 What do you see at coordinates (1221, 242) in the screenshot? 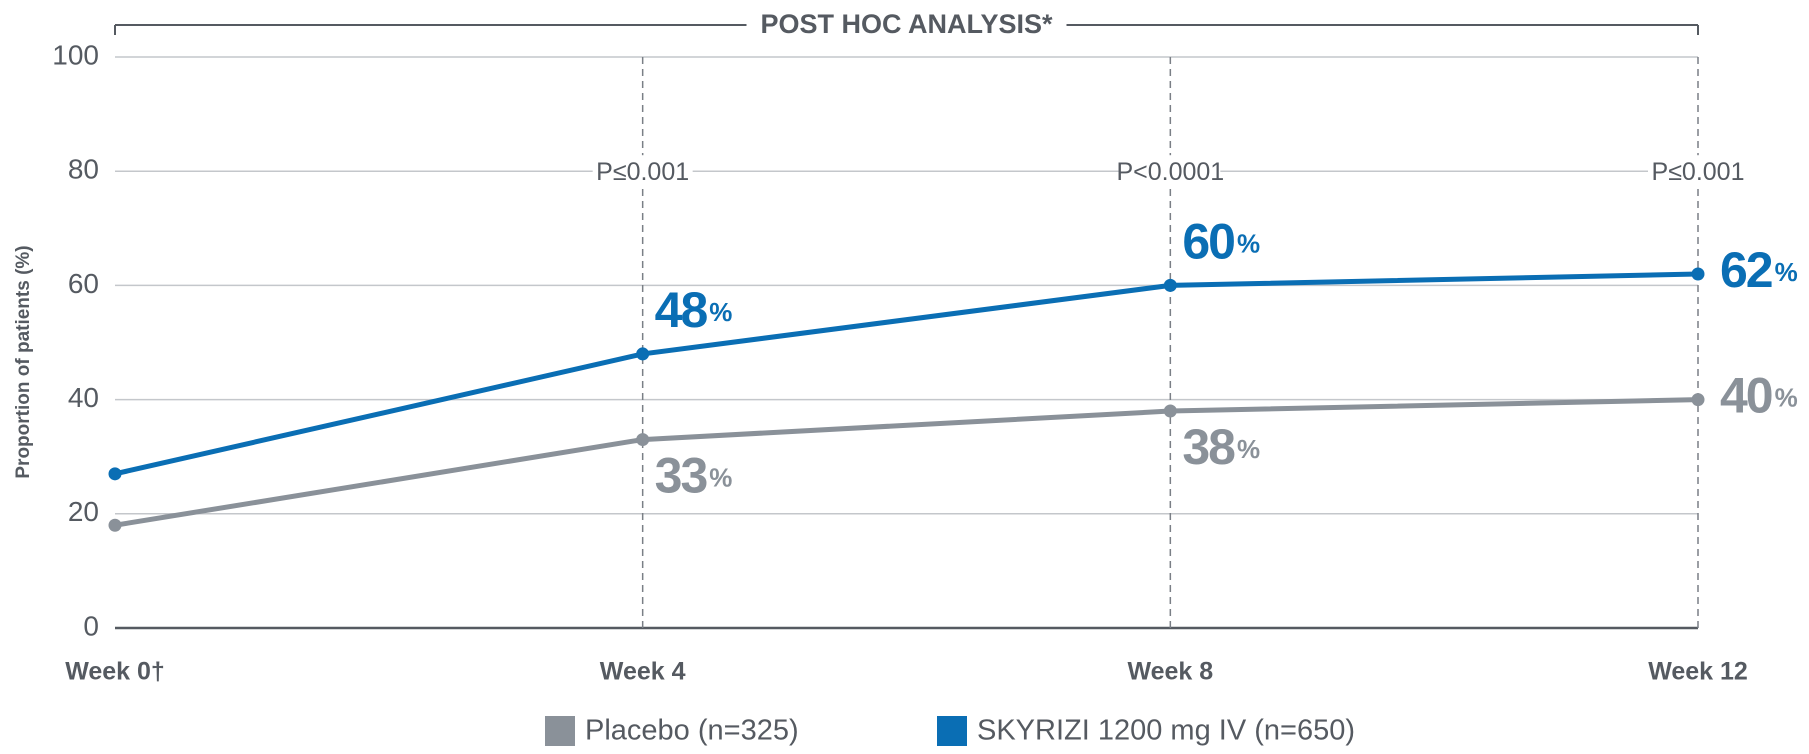
I see `value-label: 60%` at bounding box center [1221, 242].